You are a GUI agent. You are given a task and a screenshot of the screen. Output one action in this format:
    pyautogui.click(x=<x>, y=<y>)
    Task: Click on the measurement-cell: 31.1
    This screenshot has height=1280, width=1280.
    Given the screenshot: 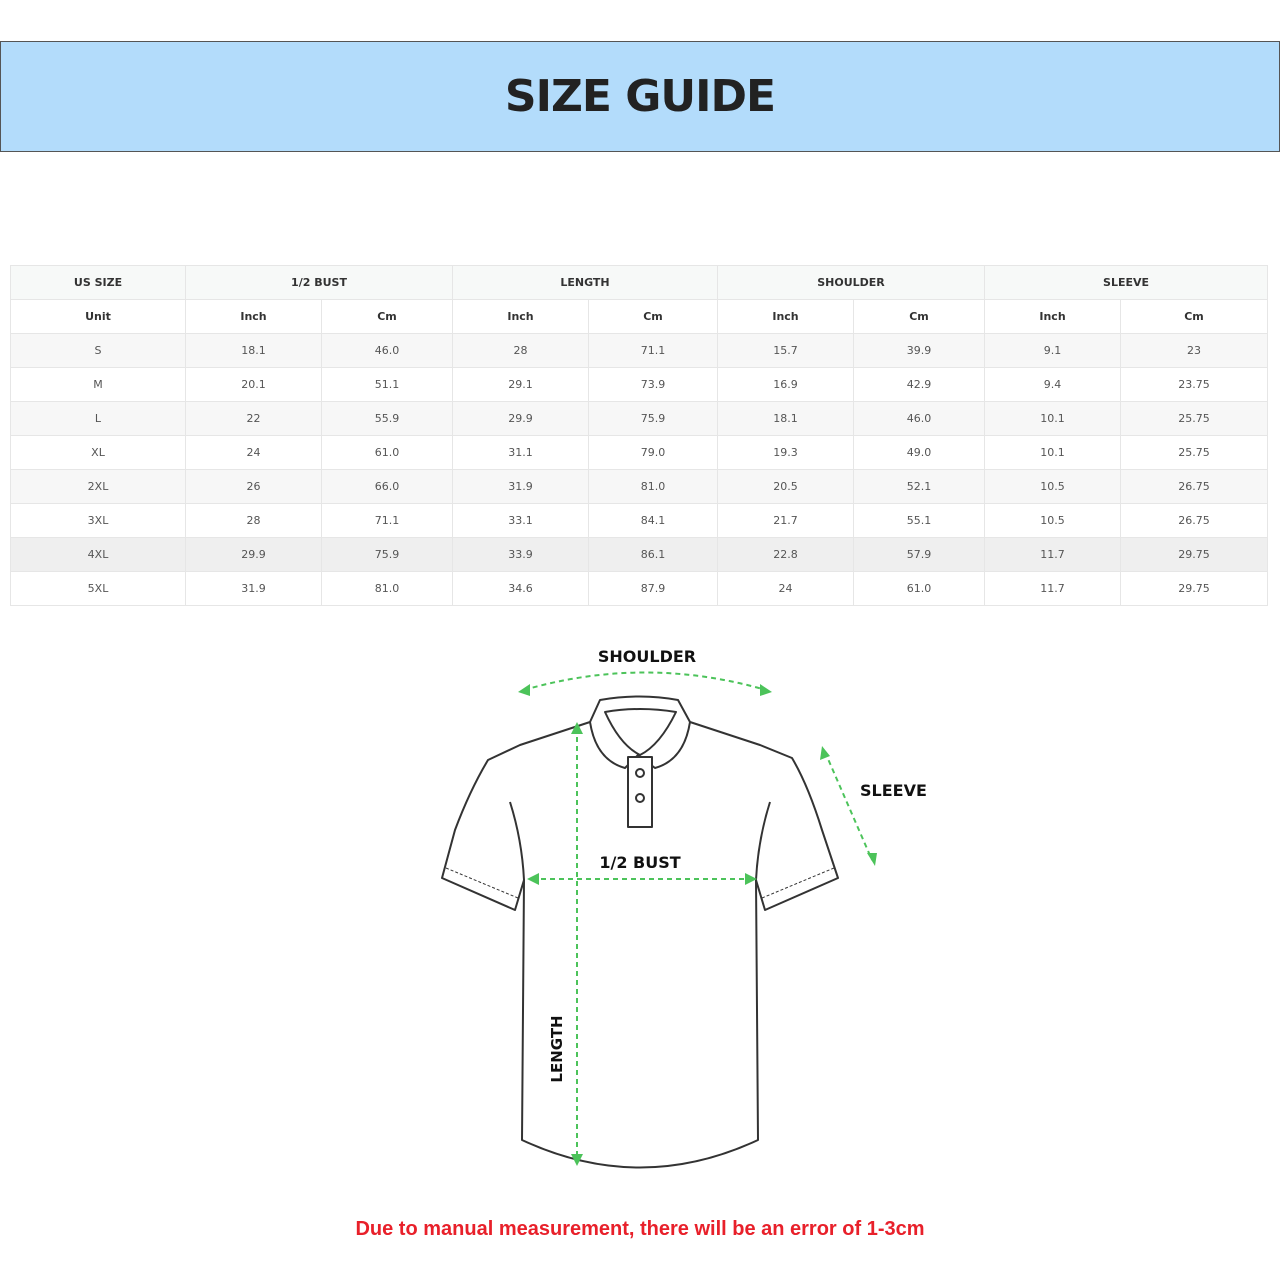 What is the action you would take?
    pyautogui.click(x=520, y=452)
    